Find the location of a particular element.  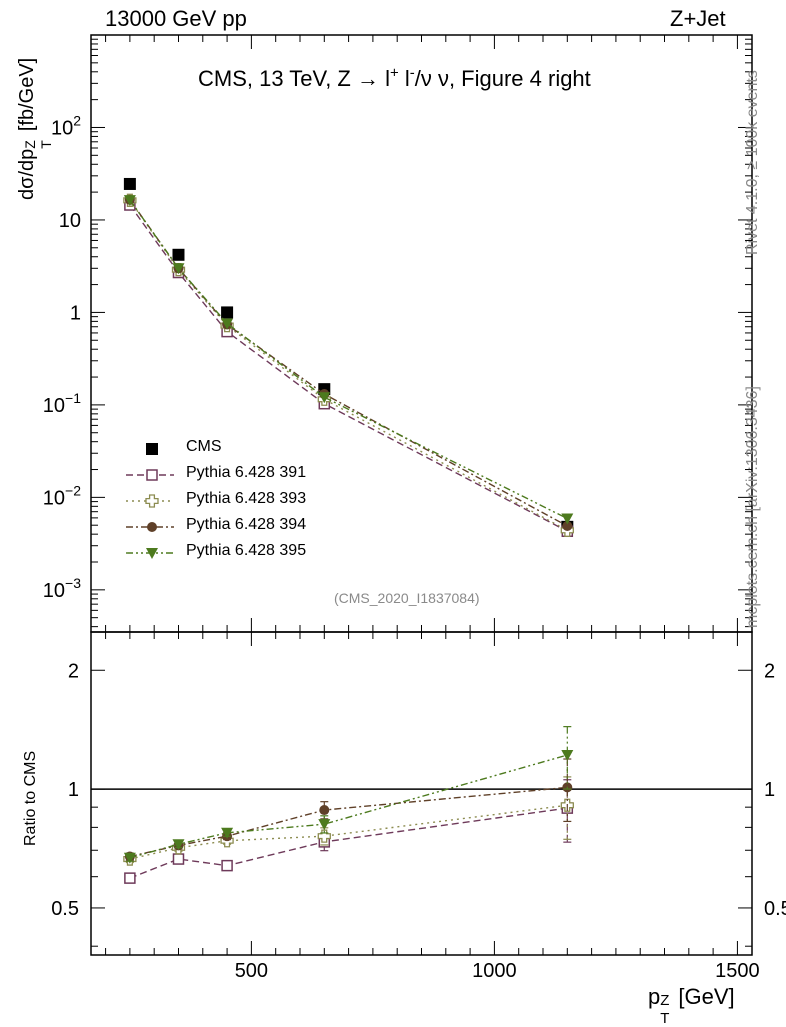

legend-marker-cms is located at coordinates (152, 449).